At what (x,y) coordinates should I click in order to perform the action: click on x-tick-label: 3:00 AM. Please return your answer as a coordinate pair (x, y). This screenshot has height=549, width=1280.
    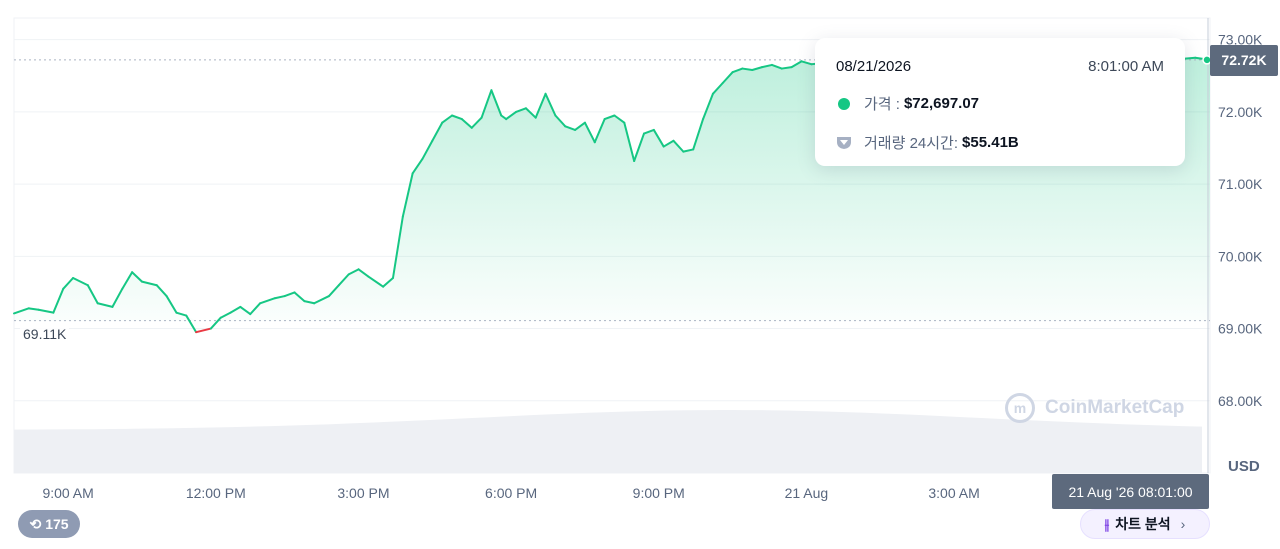
    Looking at the image, I should click on (953, 493).